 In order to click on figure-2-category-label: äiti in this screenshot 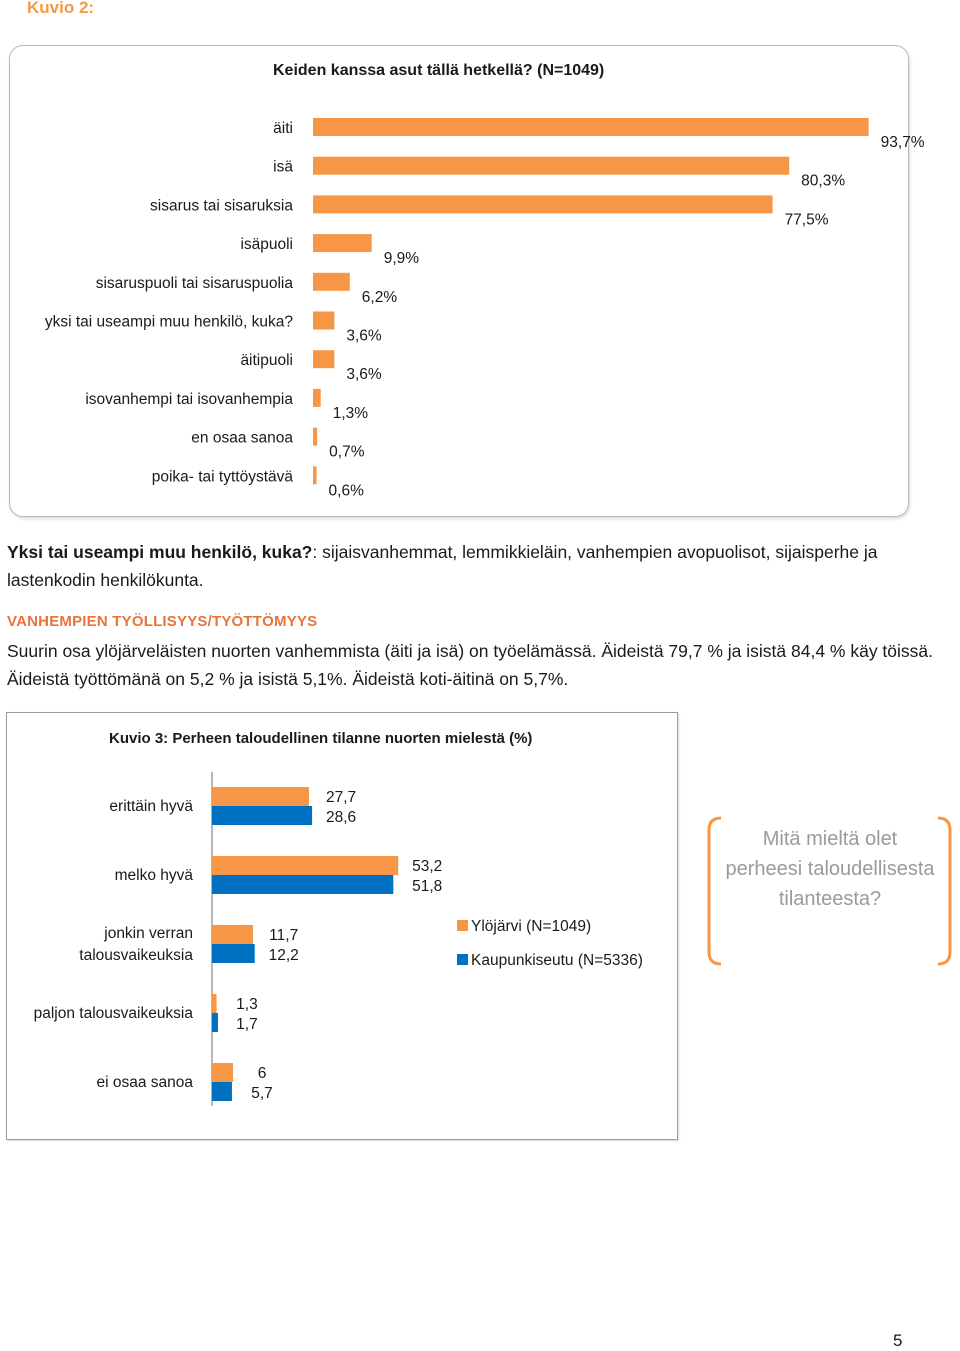, I will do `click(283, 128)`.